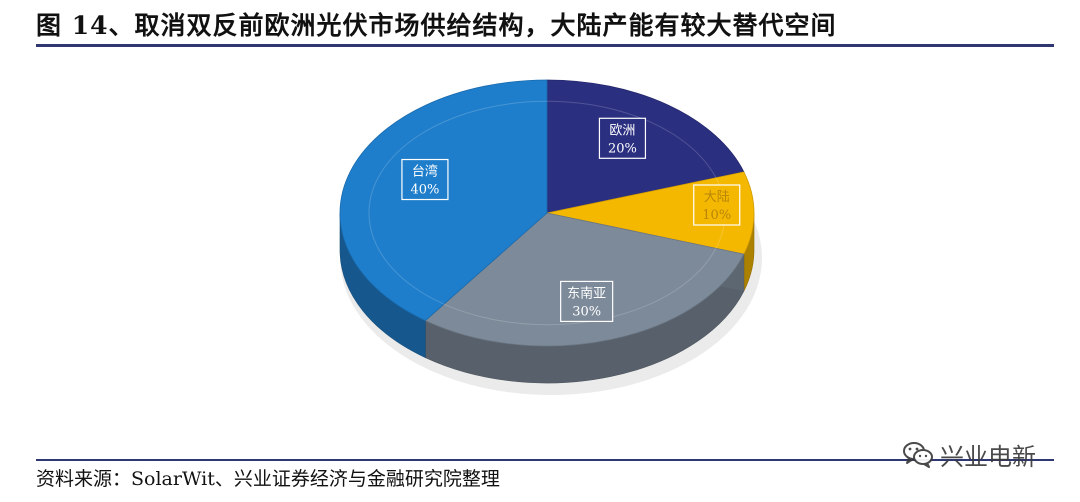  Describe the element at coordinates (622, 148) in the screenshot. I see `value-label: 20%` at that location.